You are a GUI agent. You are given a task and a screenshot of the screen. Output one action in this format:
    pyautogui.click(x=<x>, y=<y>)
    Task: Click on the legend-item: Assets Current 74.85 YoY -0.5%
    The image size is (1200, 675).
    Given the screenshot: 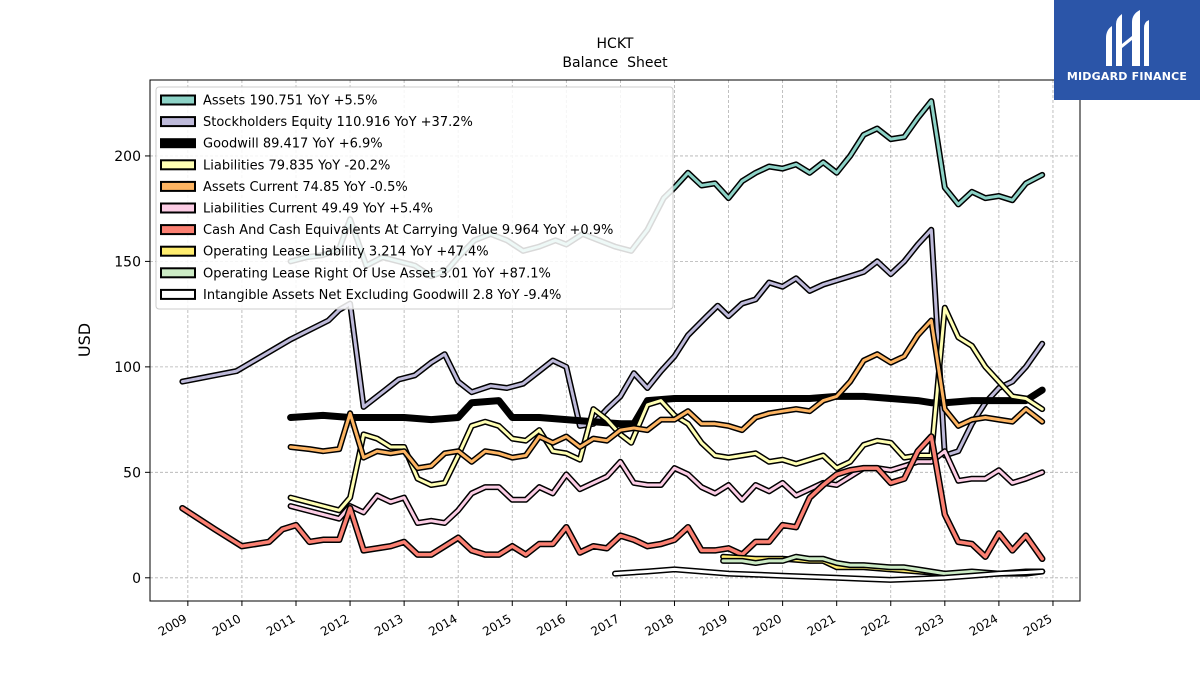 What is the action you would take?
    pyautogui.click(x=284, y=187)
    